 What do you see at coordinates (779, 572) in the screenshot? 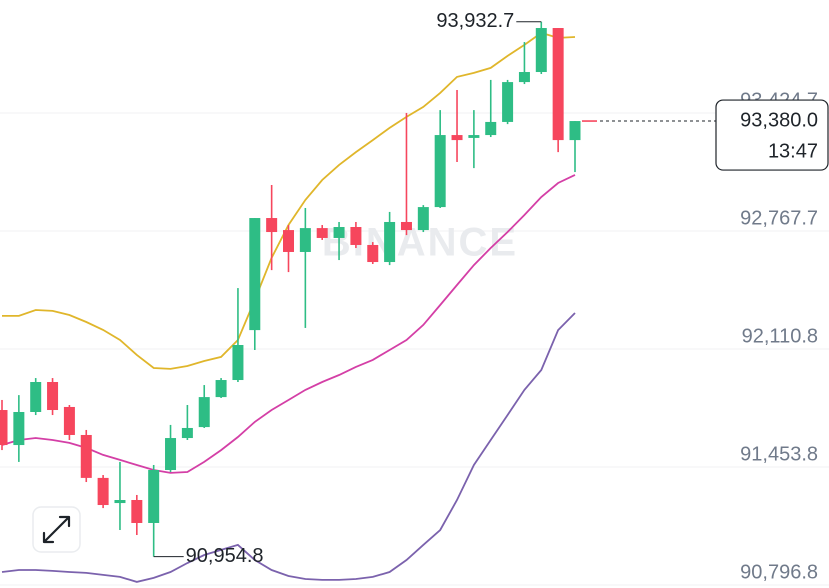
I see `y-tick-label: 90,796.8` at bounding box center [779, 572].